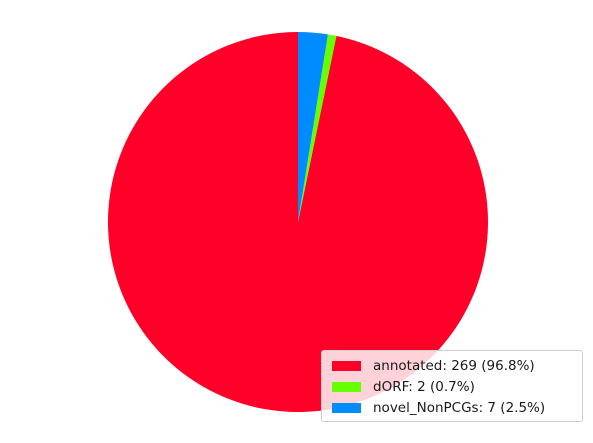 The height and width of the screenshot is (443, 593). I want to click on legend-entry-dorf: dORF: 2 (0.7%), so click(453, 387).